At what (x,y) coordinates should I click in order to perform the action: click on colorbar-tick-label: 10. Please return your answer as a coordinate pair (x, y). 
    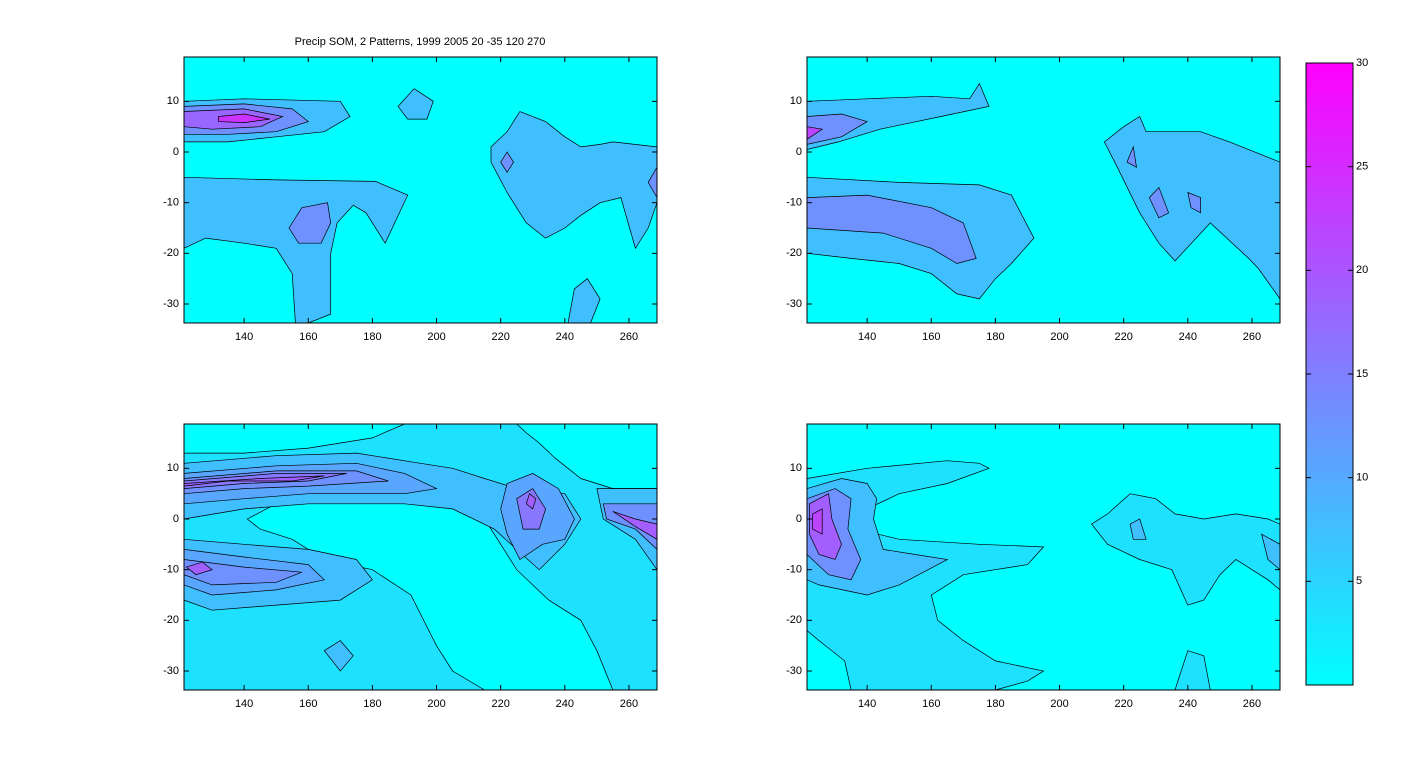
    Looking at the image, I should click on (1362, 478).